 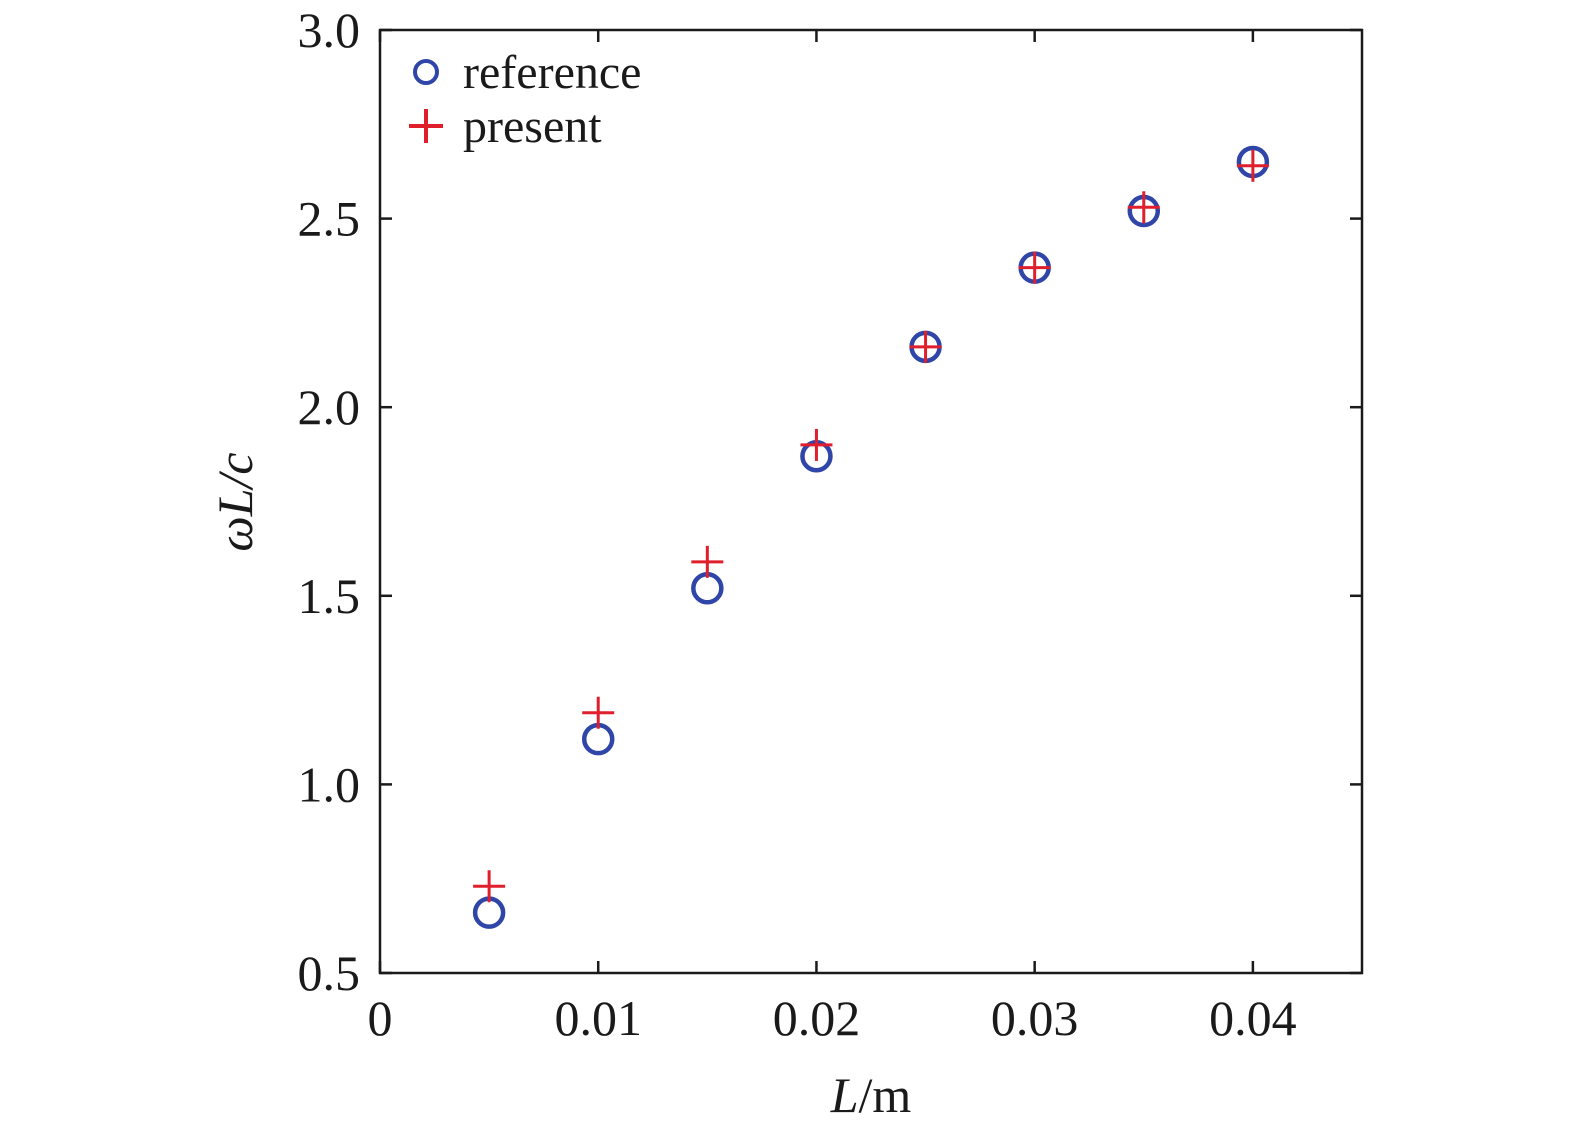 I want to click on y-tick-label: 0.5, so click(x=329, y=973).